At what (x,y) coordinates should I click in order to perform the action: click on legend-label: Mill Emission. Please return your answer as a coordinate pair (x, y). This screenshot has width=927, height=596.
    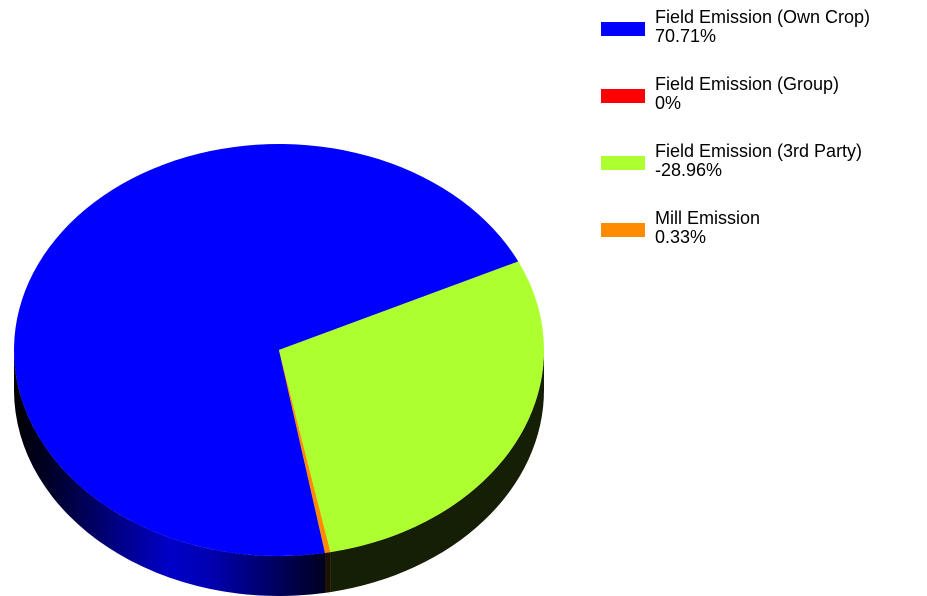
    Looking at the image, I should click on (708, 218).